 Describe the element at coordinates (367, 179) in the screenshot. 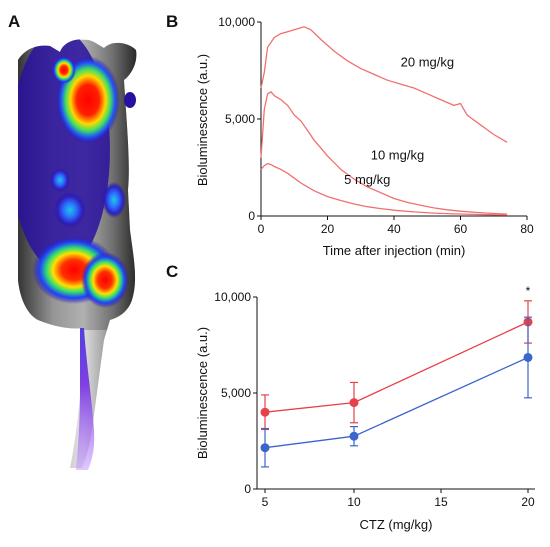

I see `series-label-b: 5 mg/kg` at that location.